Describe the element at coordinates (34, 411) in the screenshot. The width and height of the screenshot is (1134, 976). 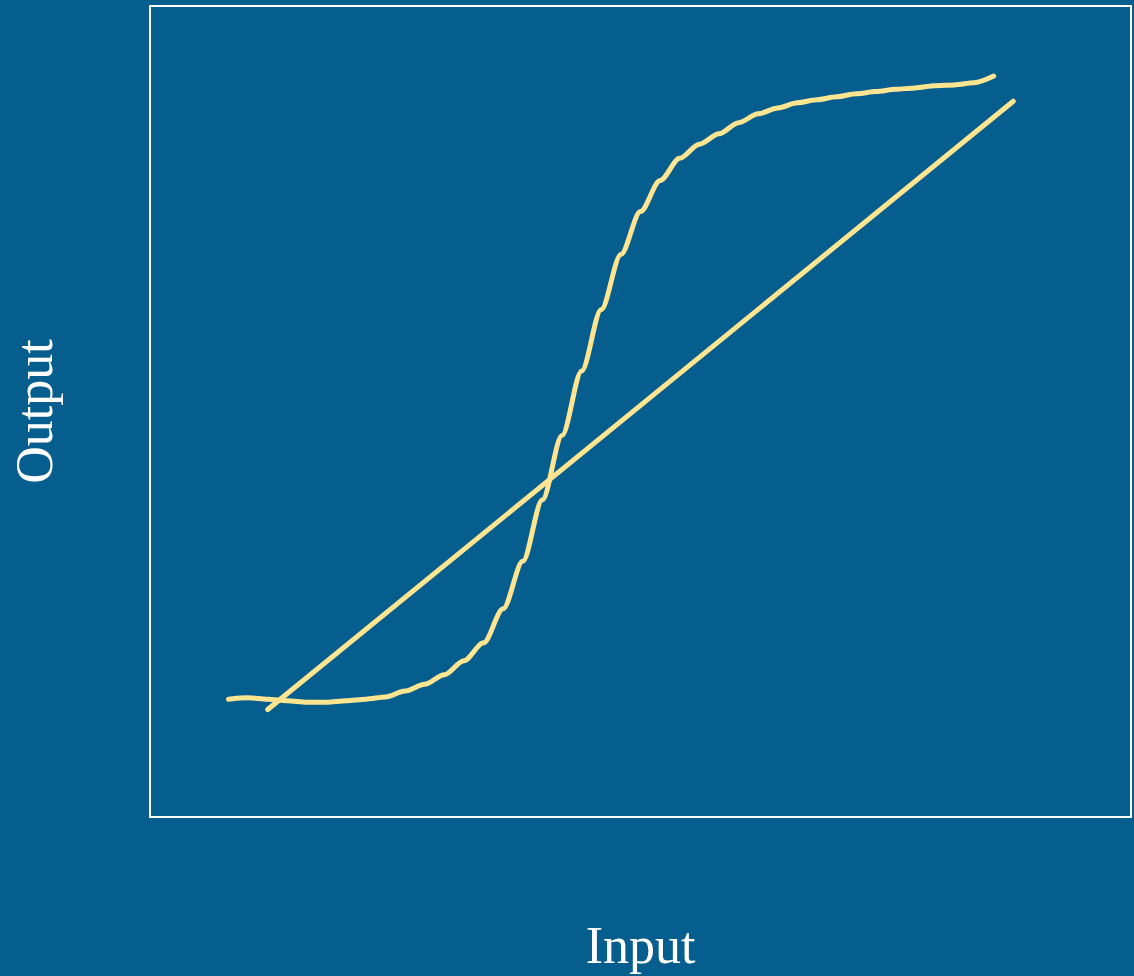
I see `y-axis-title: Output` at that location.